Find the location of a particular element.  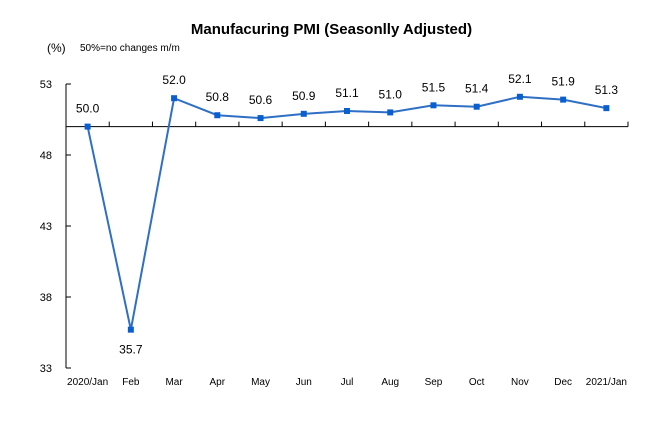

x-tick-label: Aug is located at coordinates (390, 382).